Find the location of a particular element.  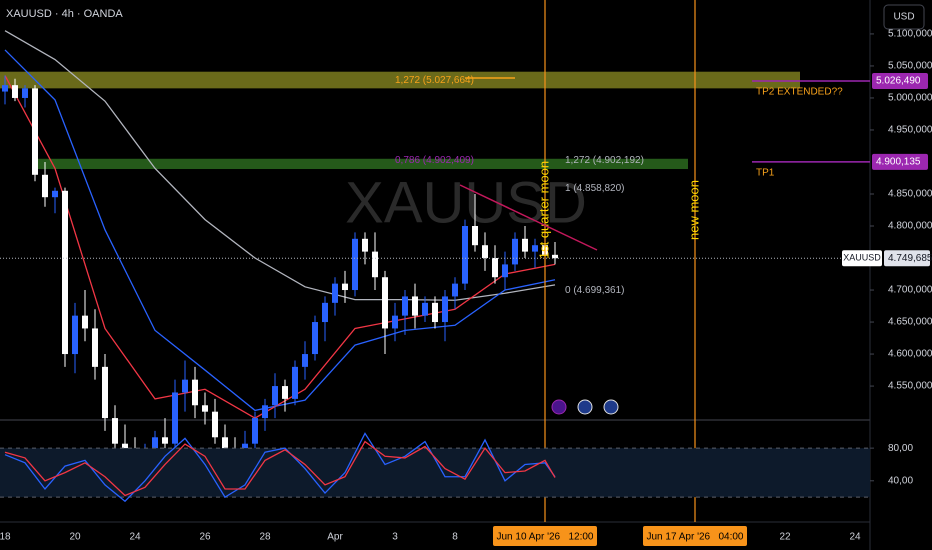

y-tick-label: 4.800,000 is located at coordinates (910, 226).